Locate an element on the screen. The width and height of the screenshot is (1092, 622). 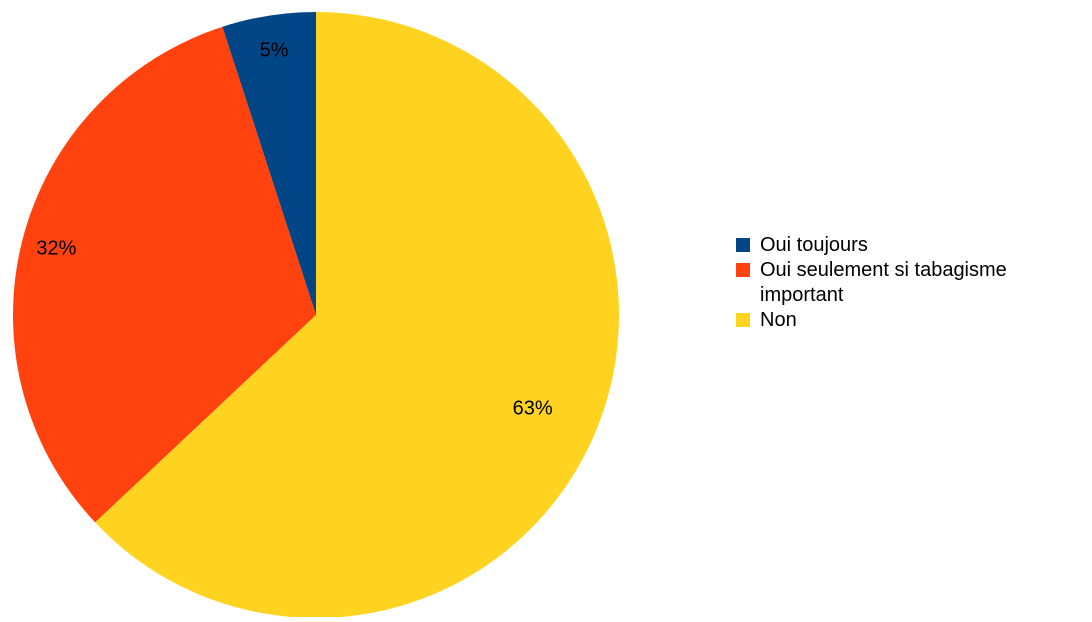
data-label-non: 63% is located at coordinates (533, 409).